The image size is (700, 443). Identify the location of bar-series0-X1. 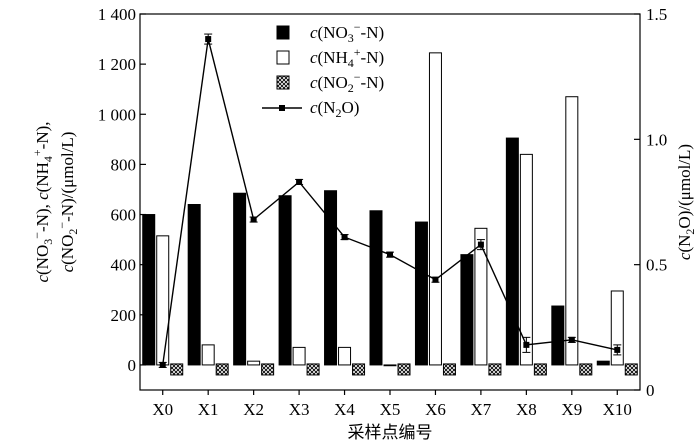
(194, 285).